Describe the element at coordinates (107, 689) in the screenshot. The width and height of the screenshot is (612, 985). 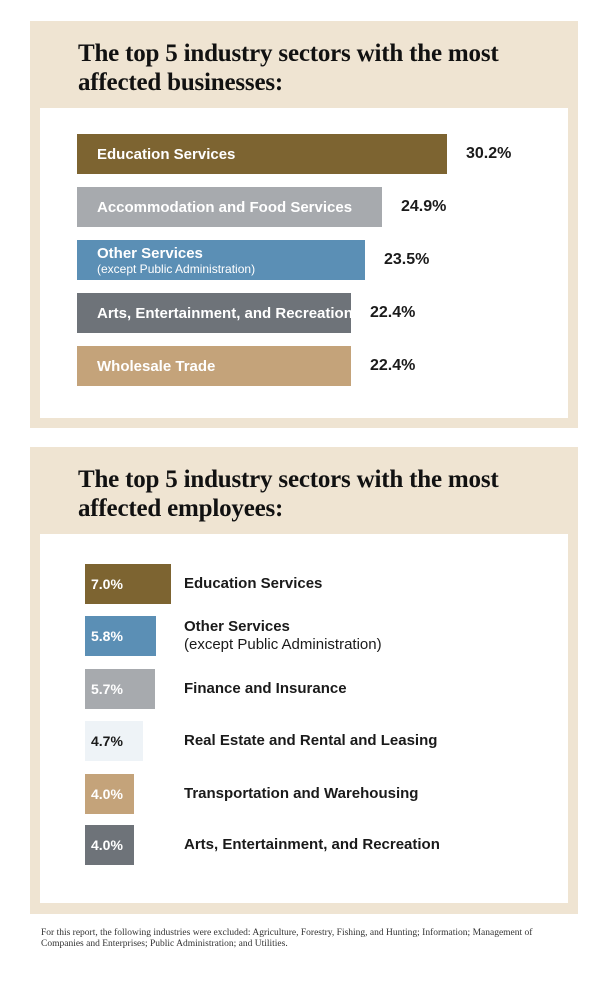
I see `employee-bar-value: 5.7%` at that location.